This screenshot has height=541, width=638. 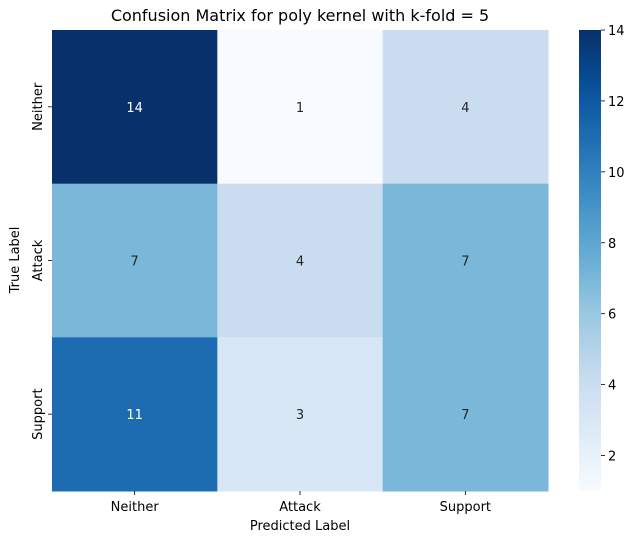 I want to click on colorbar: 2 4 6 8 10 12 14, so click(x=602, y=257).